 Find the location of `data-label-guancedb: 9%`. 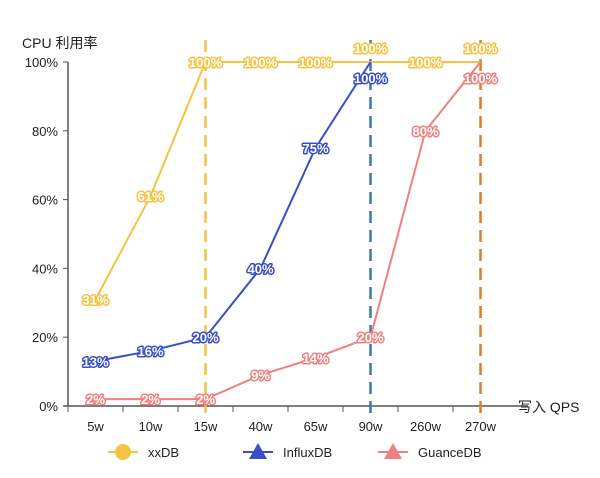

data-label-guancedb: 9% is located at coordinates (260, 375).